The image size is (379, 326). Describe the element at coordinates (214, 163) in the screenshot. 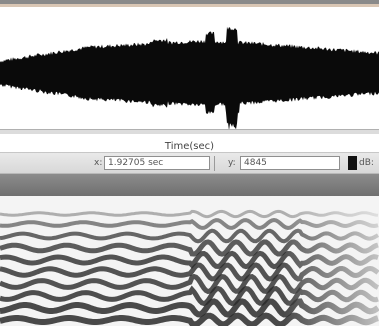

I see `readout-separator` at that location.